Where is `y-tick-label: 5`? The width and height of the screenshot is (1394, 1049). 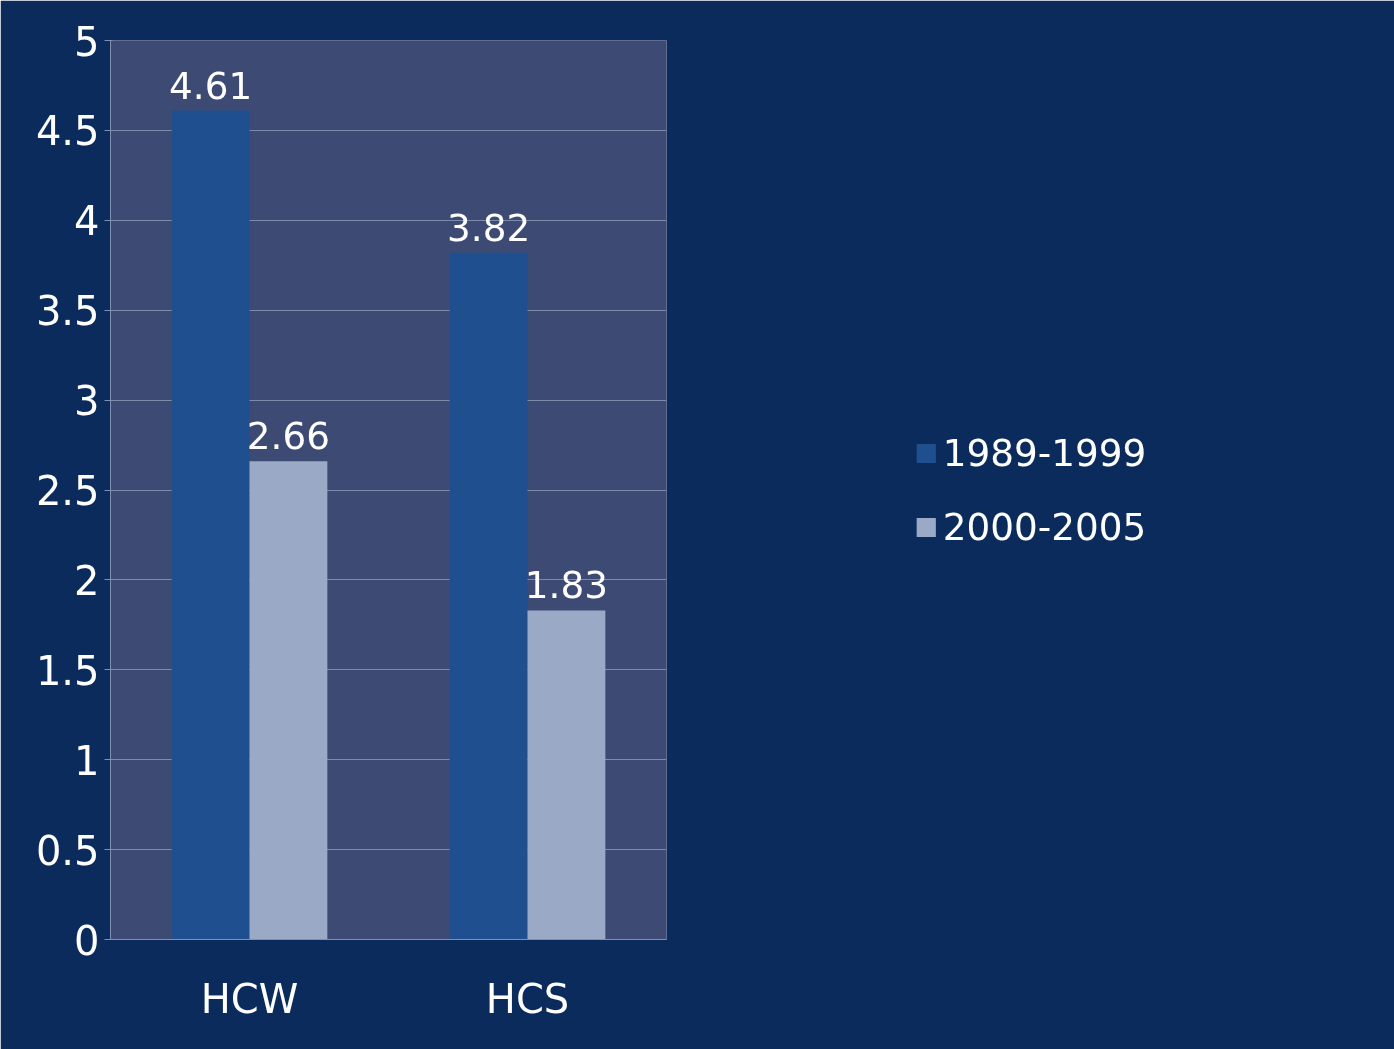
y-tick-label: 5 is located at coordinates (87, 41).